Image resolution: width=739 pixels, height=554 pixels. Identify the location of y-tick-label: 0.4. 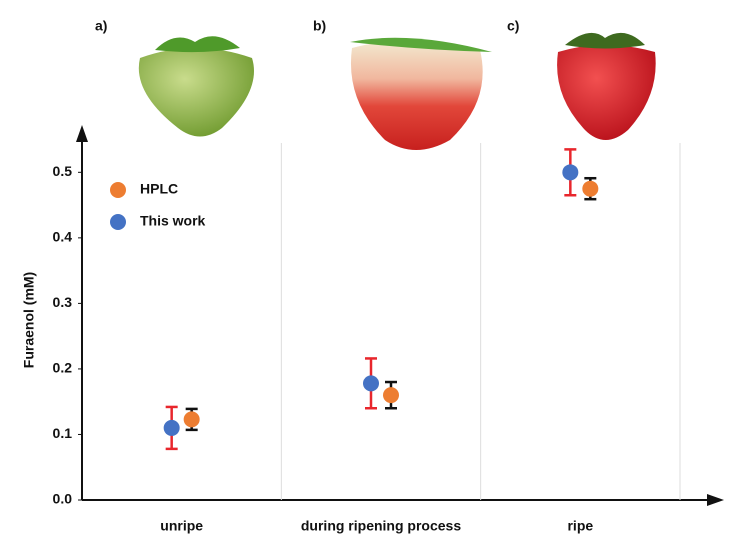
(63, 237).